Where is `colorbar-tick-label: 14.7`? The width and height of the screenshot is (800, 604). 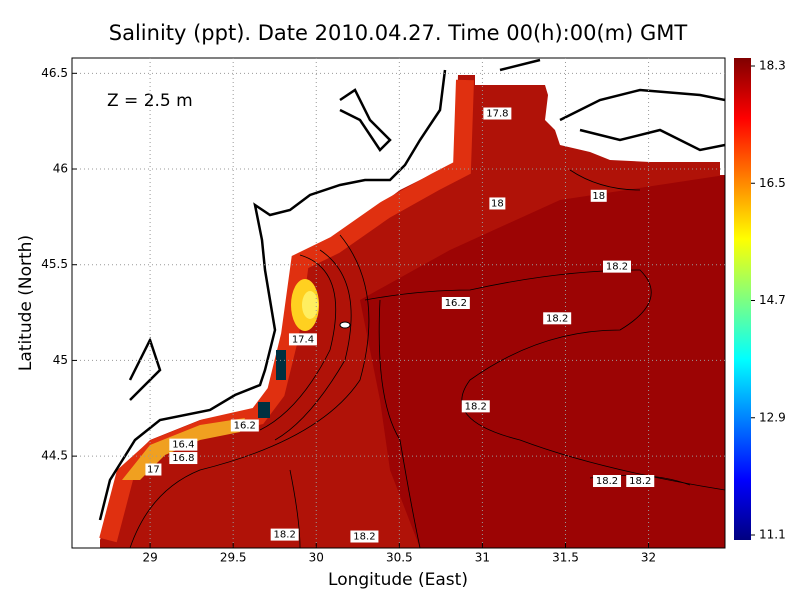
colorbar-tick-label: 14.7 is located at coordinates (772, 300).